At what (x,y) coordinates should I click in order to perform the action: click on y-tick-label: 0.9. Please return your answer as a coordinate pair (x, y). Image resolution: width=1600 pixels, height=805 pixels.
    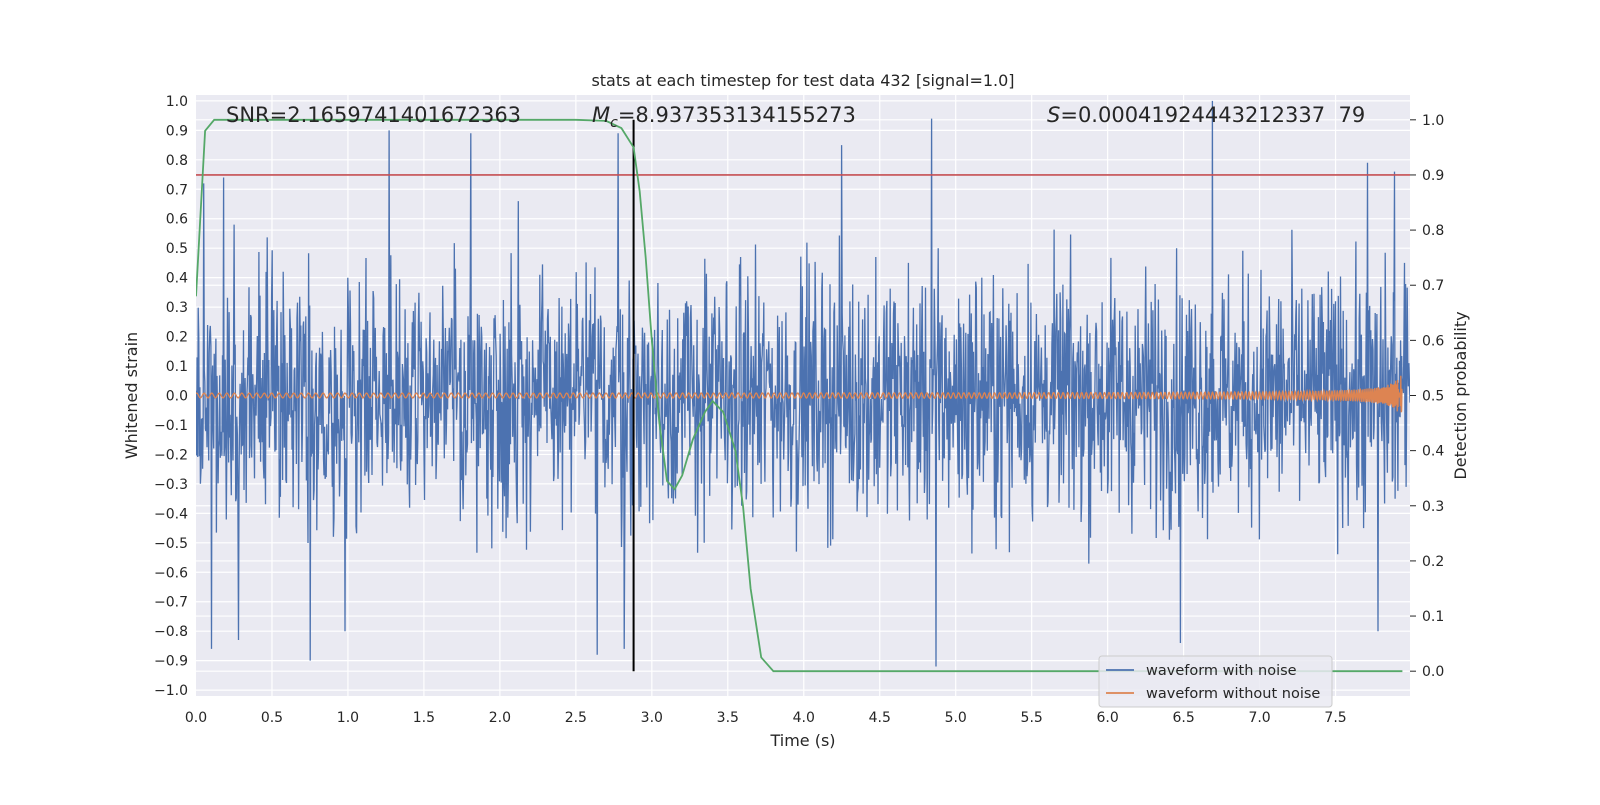
    Looking at the image, I should click on (177, 131).